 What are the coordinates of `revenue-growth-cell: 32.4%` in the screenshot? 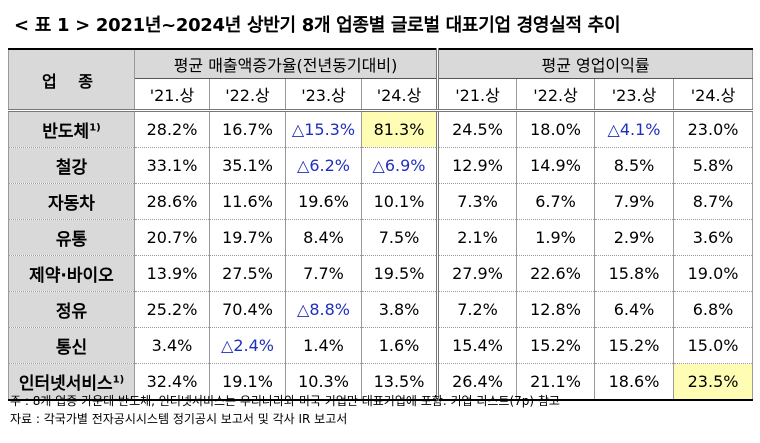 It's located at (172, 382).